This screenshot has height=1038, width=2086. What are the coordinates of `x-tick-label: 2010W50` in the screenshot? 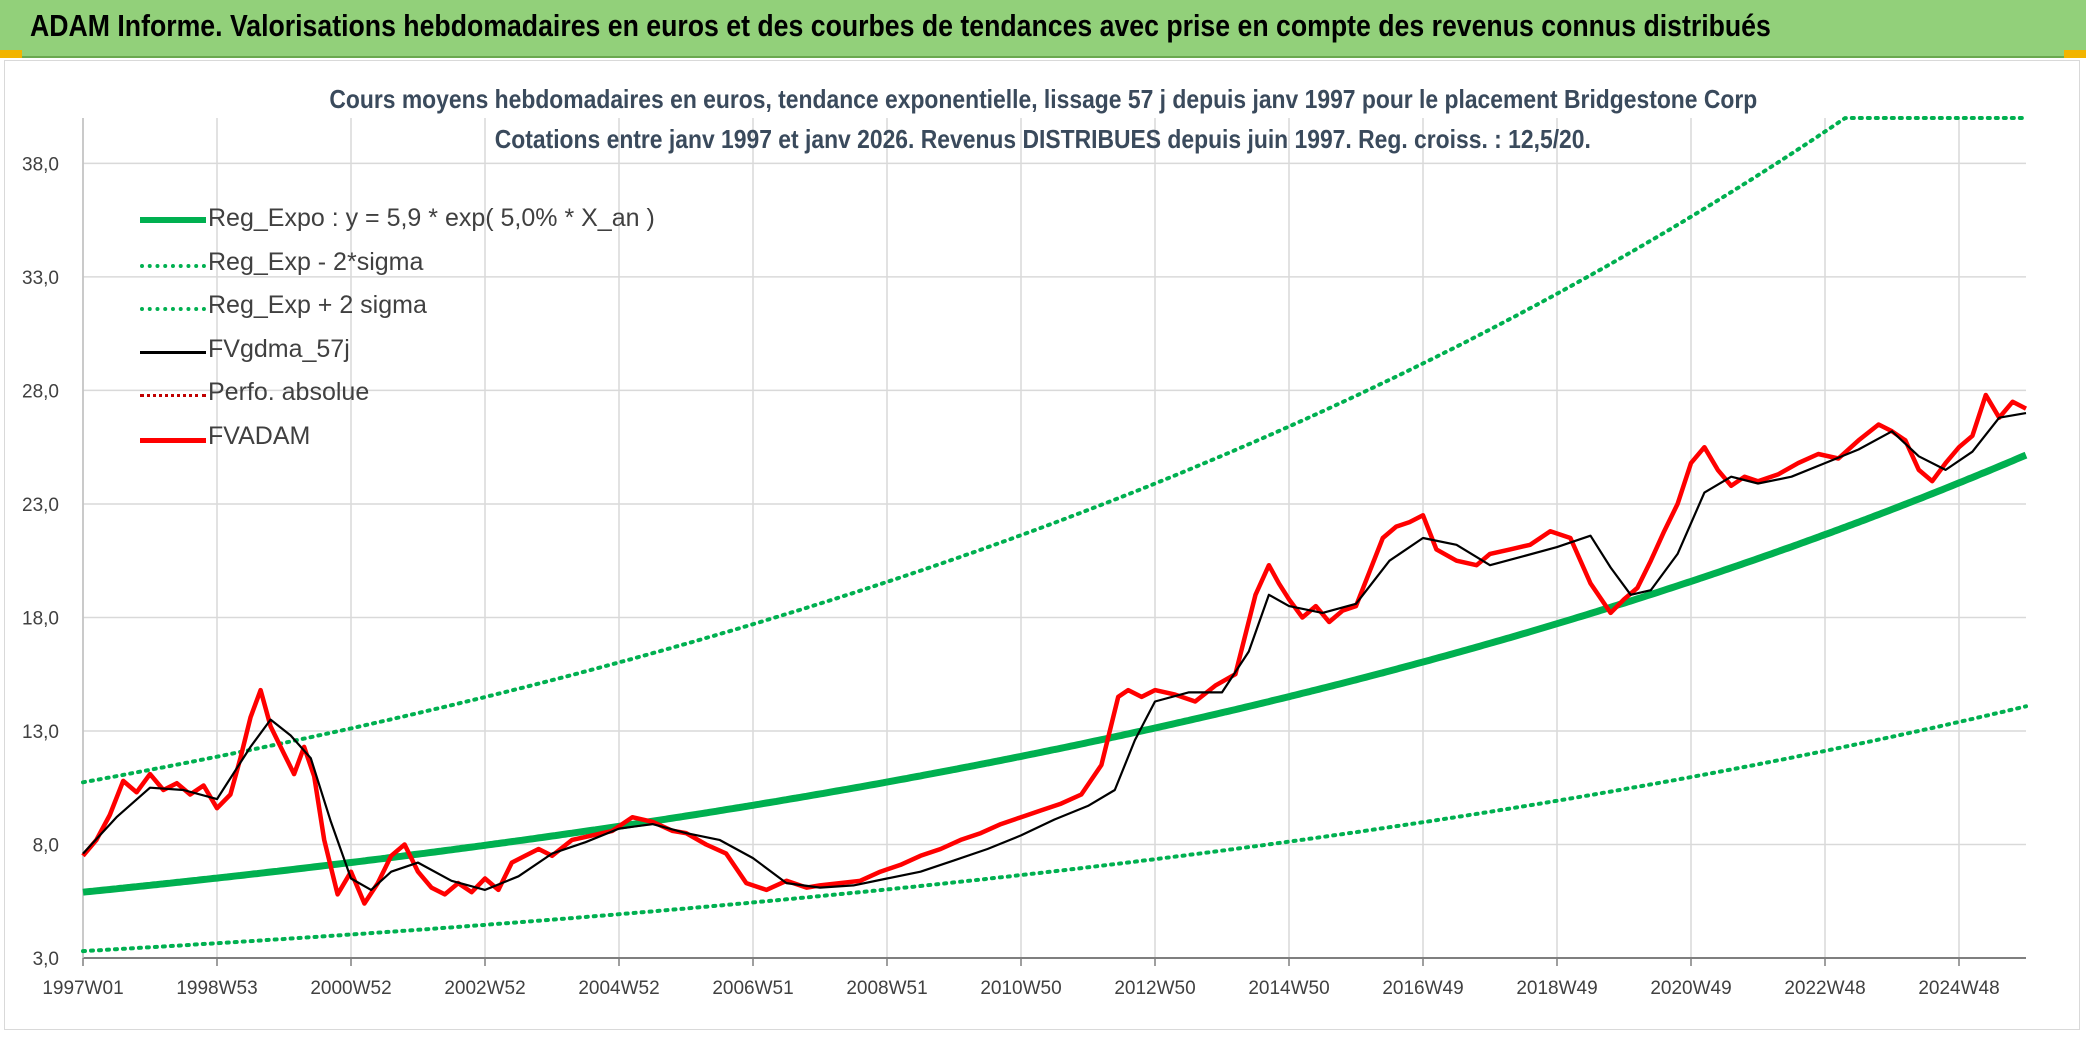 It's located at (1020, 988).